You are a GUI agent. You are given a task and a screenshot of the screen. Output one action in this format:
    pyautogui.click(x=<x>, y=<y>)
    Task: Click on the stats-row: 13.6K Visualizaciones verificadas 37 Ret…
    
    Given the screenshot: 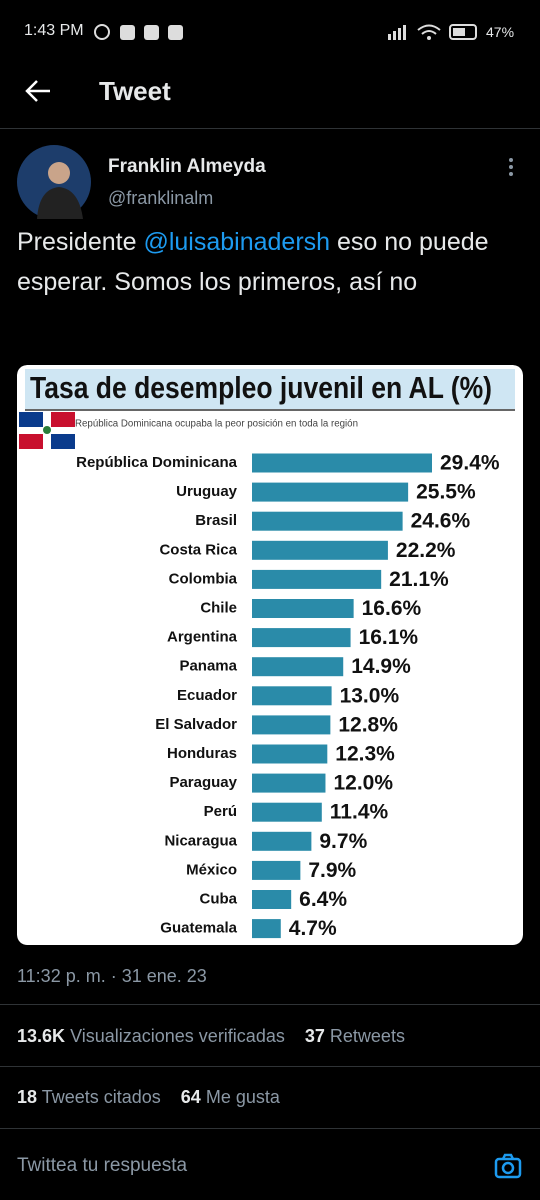 What is the action you would take?
    pyautogui.click(x=211, y=1036)
    